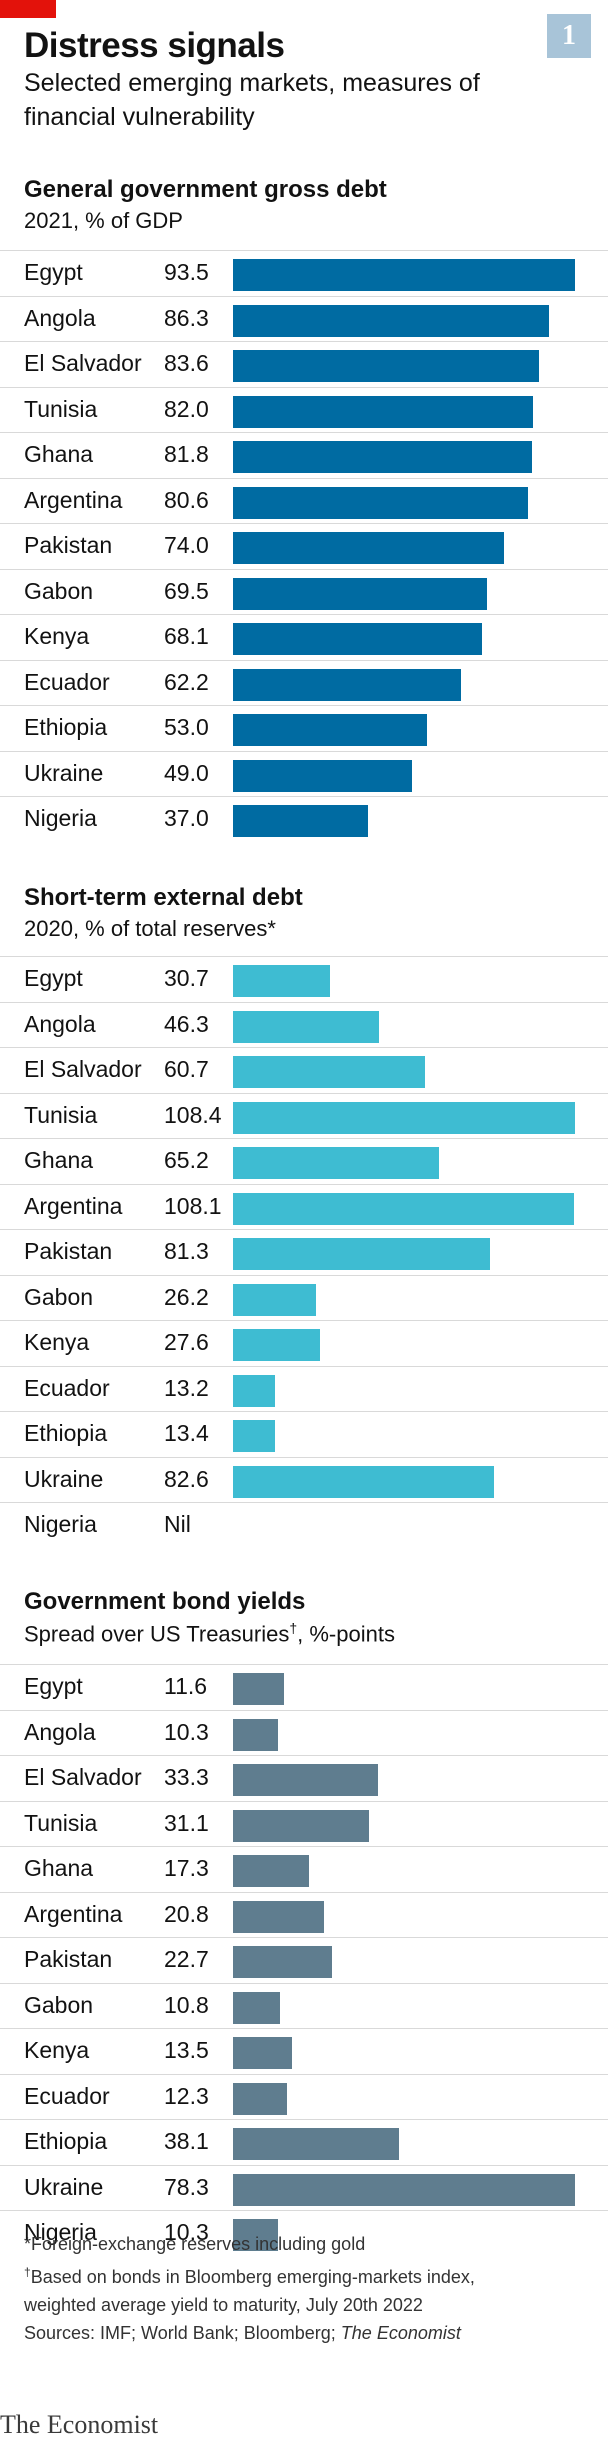 The height and width of the screenshot is (2448, 608). What do you see at coordinates (186, 545) in the screenshot?
I see `data-label: 74.0` at bounding box center [186, 545].